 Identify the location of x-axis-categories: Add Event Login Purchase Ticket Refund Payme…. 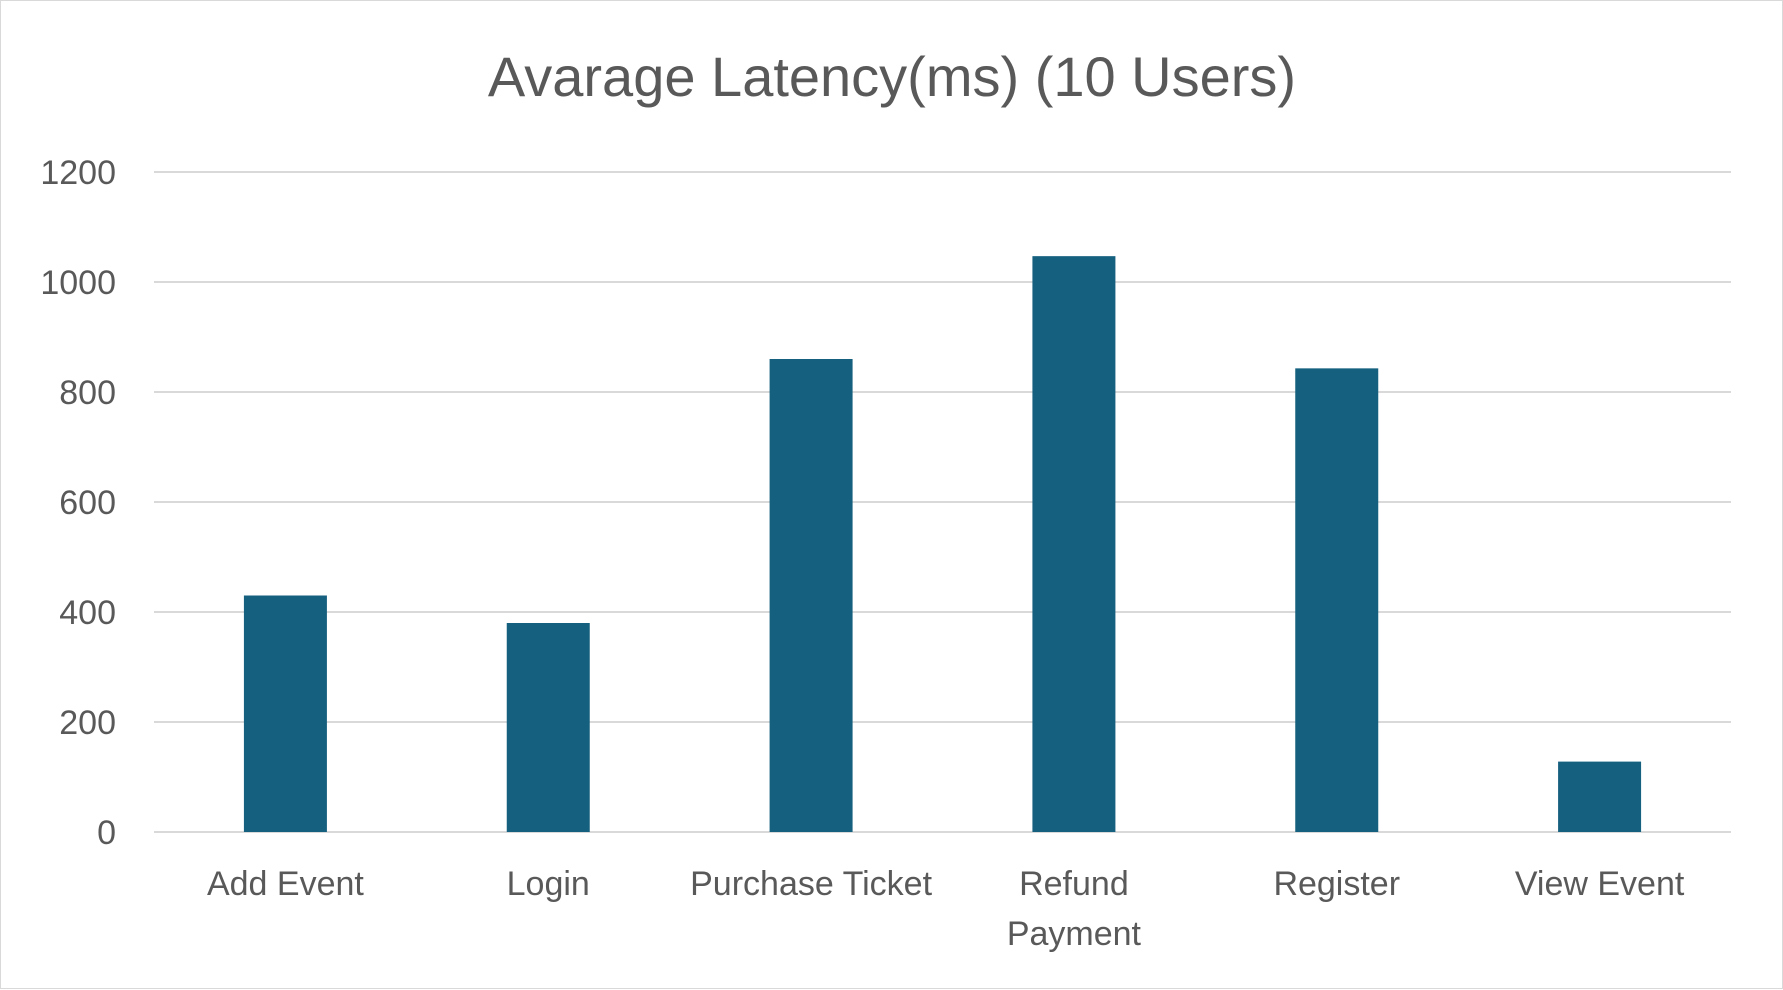
(946, 909).